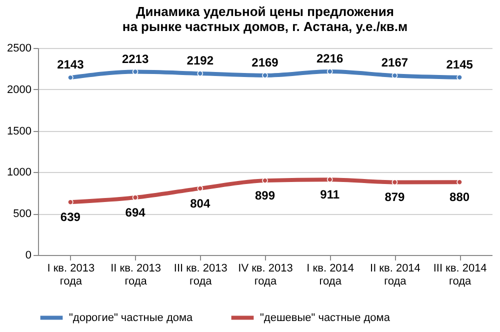 Image resolution: width=500 pixels, height=332 pixels. What do you see at coordinates (19, 48) in the screenshot?
I see `y-tick-label: 2500` at bounding box center [19, 48].